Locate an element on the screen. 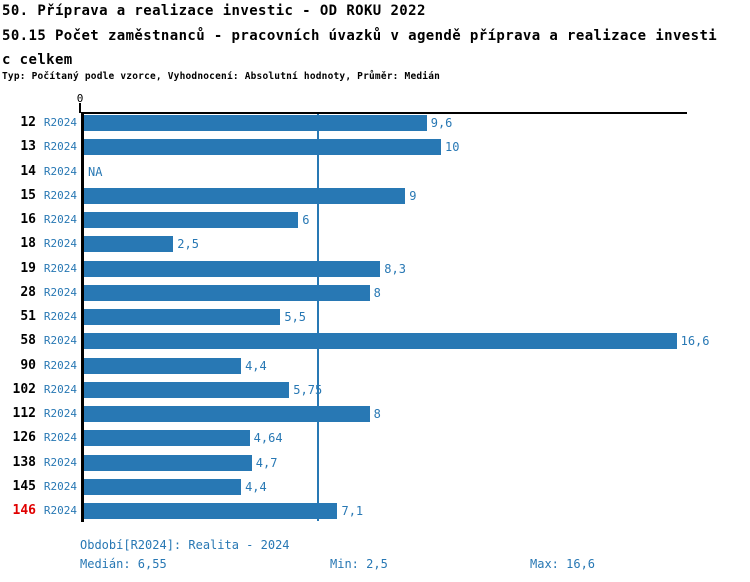  chart-row: 13 R2024 10 is located at coordinates (375, 147).